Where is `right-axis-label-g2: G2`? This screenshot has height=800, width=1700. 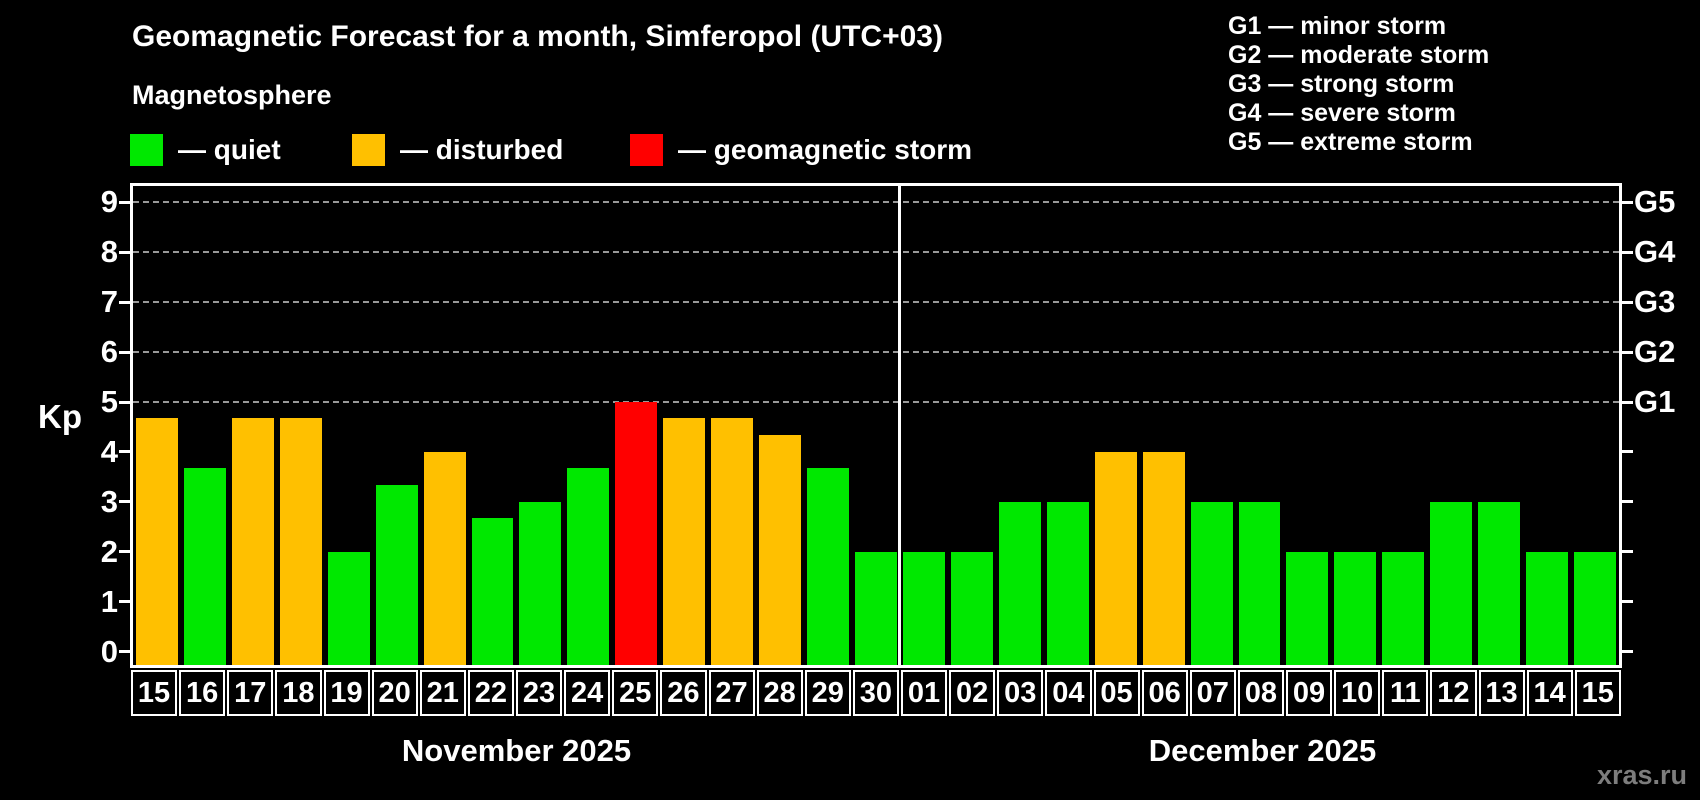 right-axis-label-g2: G2 is located at coordinates (1655, 352).